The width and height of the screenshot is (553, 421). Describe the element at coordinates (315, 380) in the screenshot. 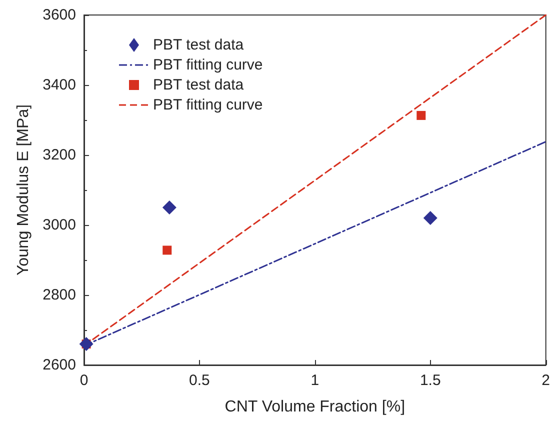

I see `x-tick-label: 1` at that location.